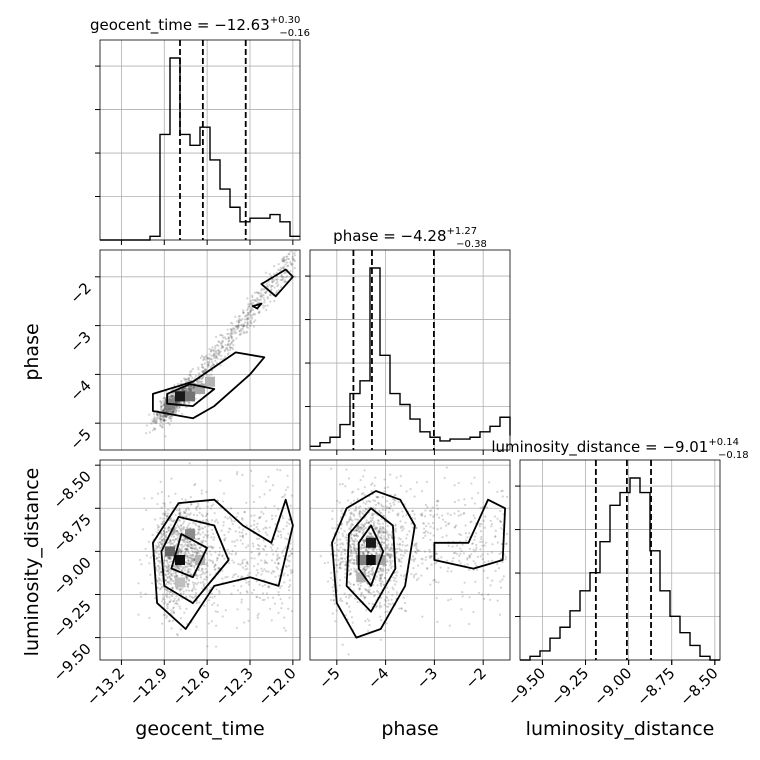 Image resolution: width=760 pixels, height=760 pixels. I want to click on ylabel-phase: phase, so click(32, 351).